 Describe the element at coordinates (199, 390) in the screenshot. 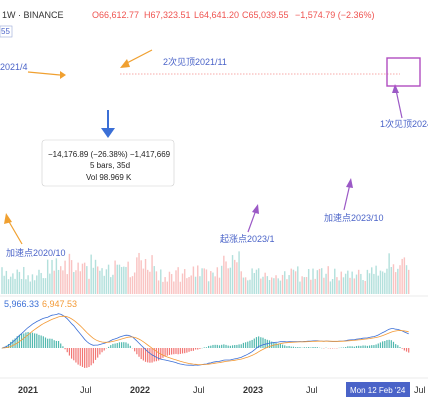

I see `tick-jul-2022: Jul` at that location.